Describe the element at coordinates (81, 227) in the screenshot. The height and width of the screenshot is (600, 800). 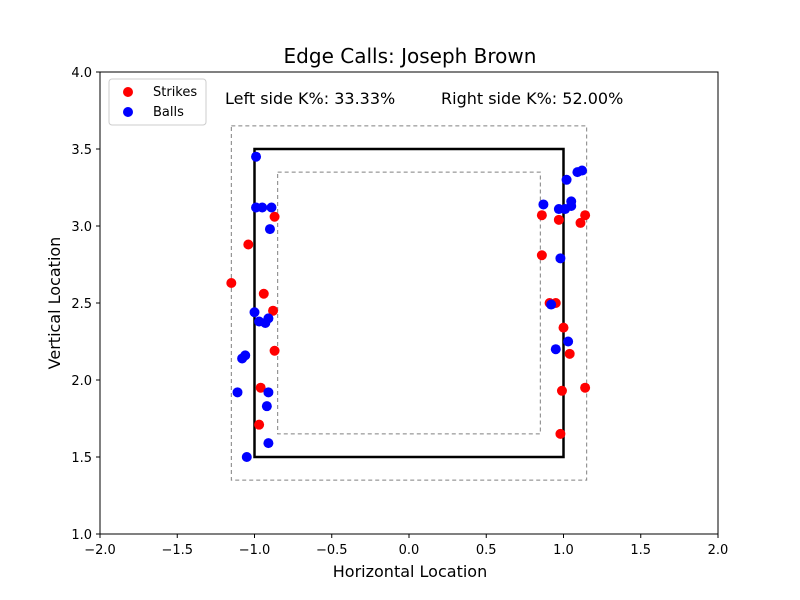
I see `y-tick-label: 3.0` at that location.